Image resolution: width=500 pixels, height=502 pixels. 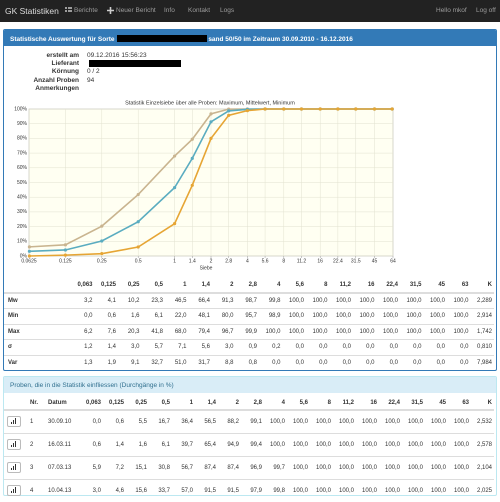 What do you see at coordinates (229, 363) in the screenshot?
I see `cell: 8,8` at bounding box center [229, 363].